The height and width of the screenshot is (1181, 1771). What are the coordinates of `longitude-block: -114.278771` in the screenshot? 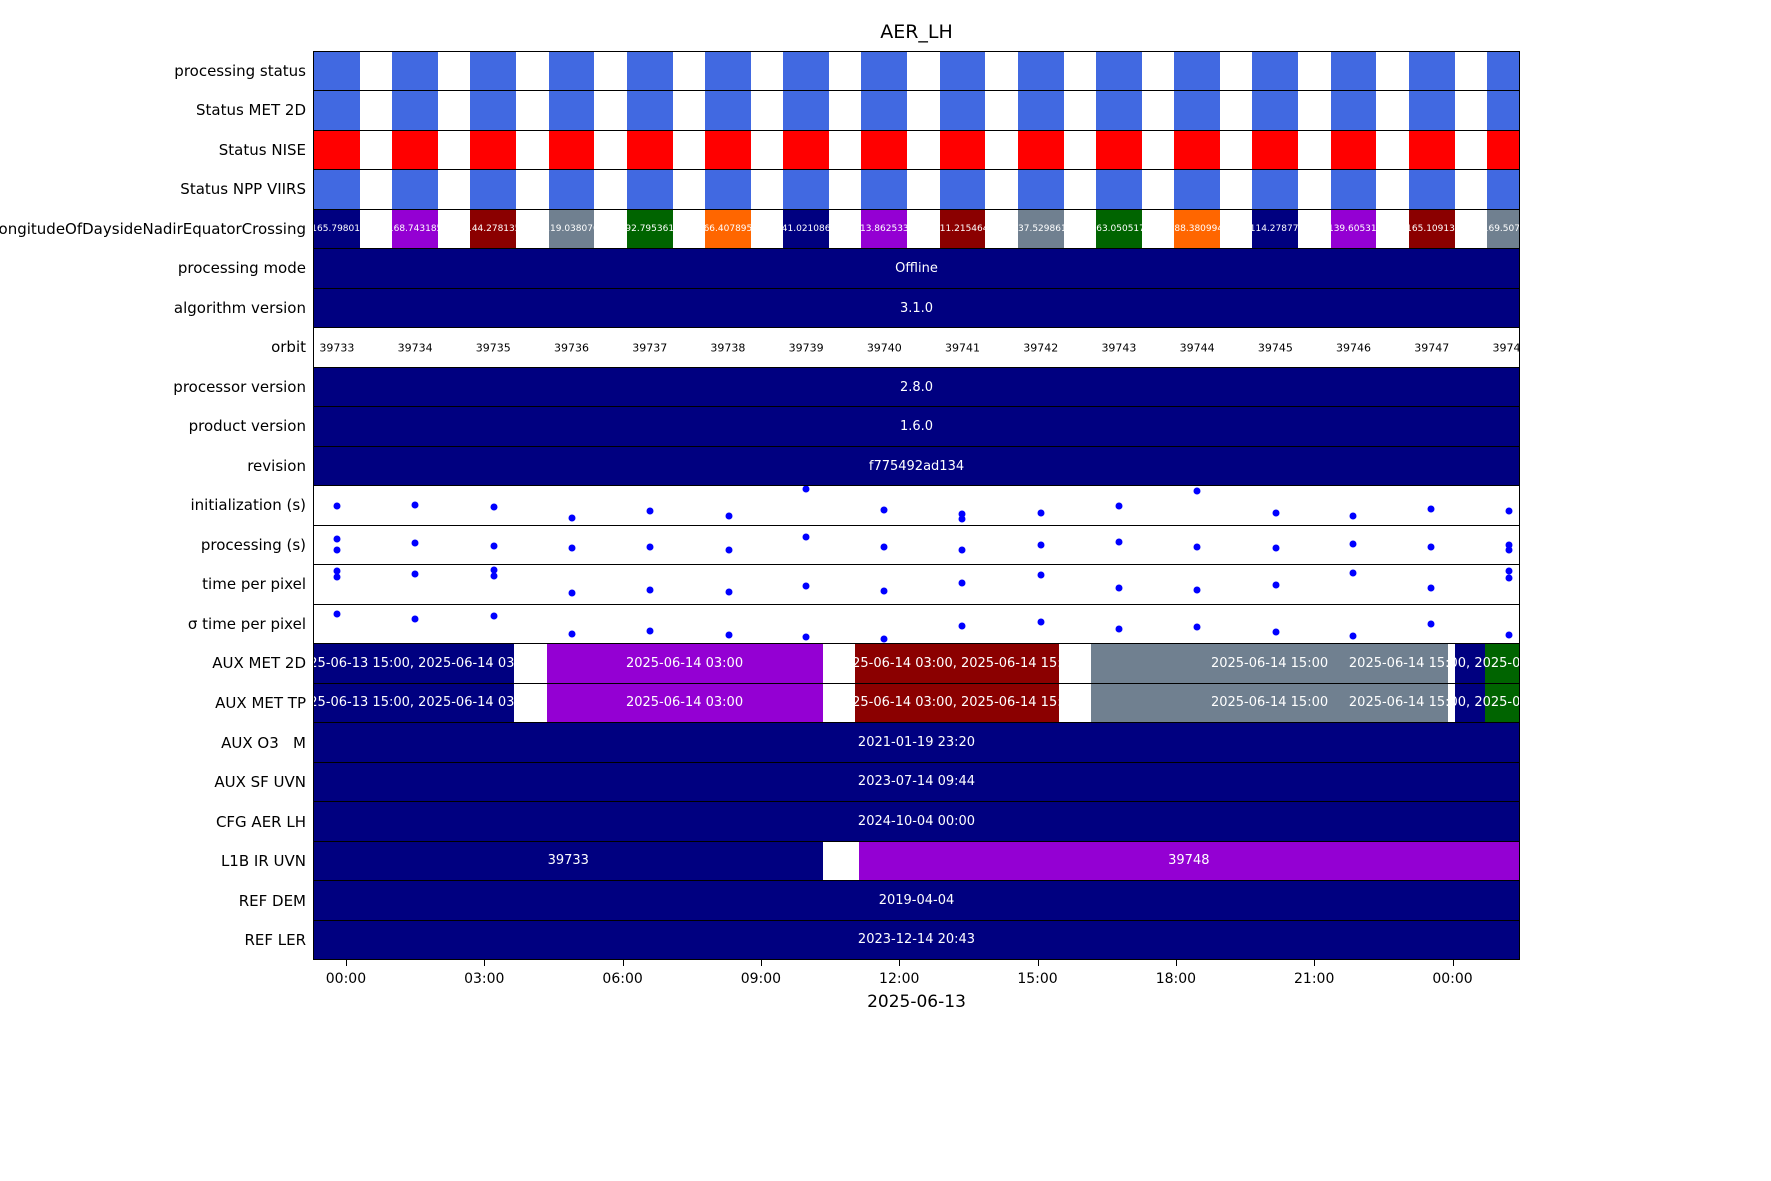 It's located at (1275, 229).